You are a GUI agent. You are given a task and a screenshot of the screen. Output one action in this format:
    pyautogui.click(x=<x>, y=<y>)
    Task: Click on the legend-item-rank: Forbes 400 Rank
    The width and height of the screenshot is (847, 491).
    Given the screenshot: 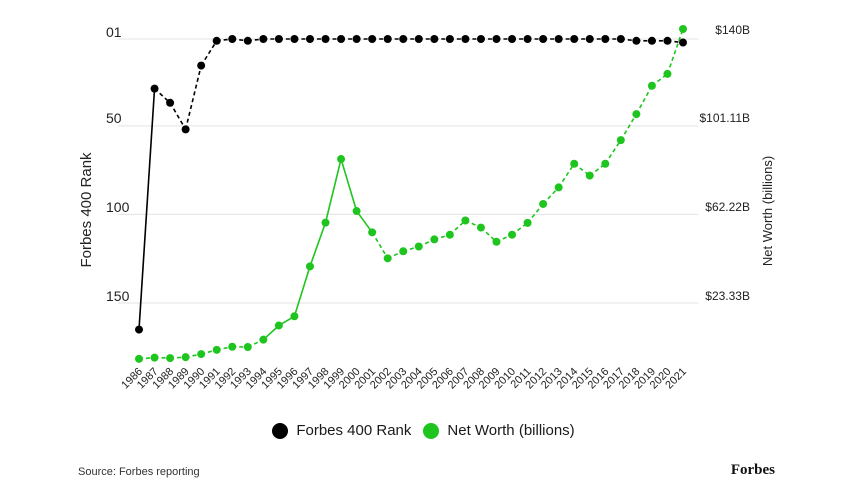 What is the action you would take?
    pyautogui.click(x=341, y=430)
    